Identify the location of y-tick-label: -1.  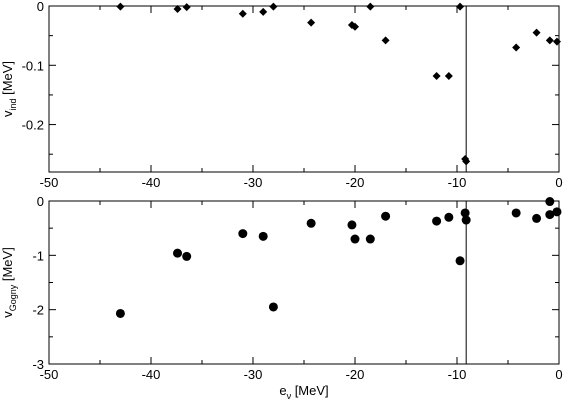
(38, 255).